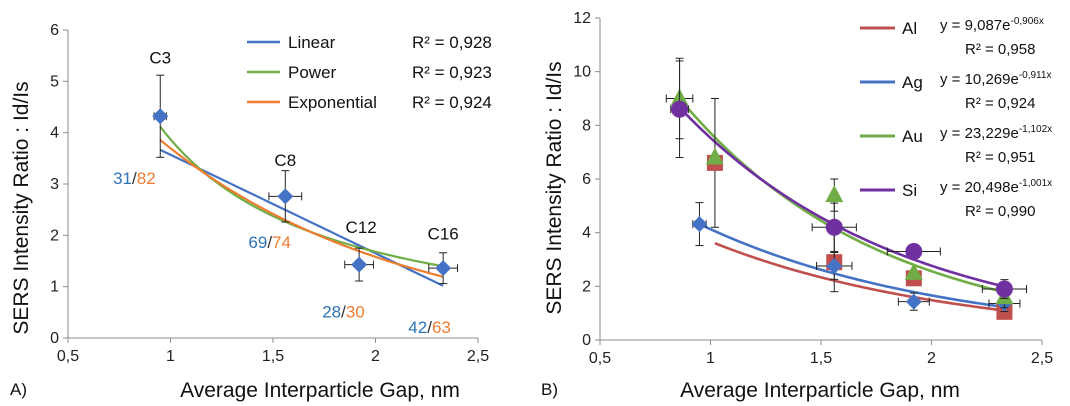 This screenshot has width=1070, height=406. Describe the element at coordinates (452, 72) in the screenshot. I see `panel-a-legend-r2: R² = 0,923` at that location.